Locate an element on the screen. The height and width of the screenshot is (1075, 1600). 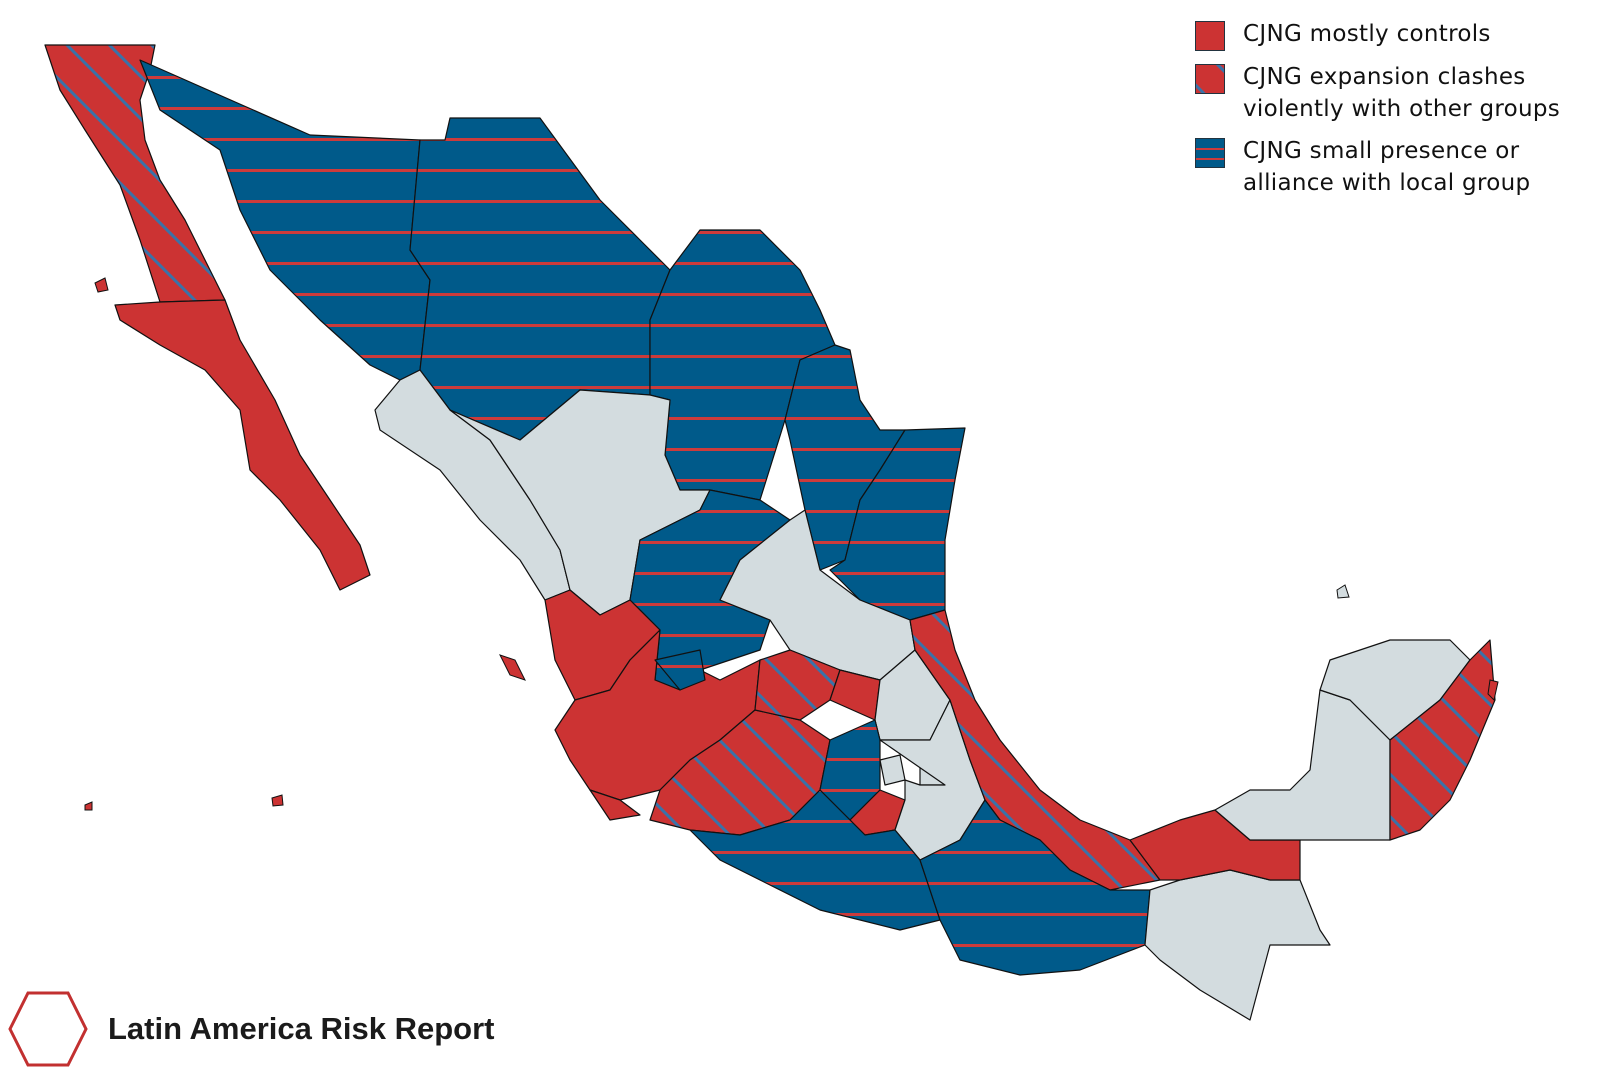
legend-swatch-presence is located at coordinates (1210, 153).